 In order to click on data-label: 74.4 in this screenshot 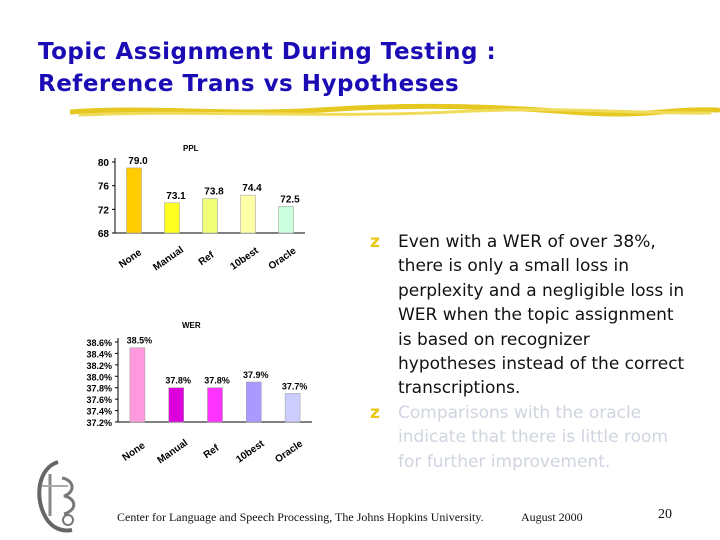, I will do `click(252, 188)`.